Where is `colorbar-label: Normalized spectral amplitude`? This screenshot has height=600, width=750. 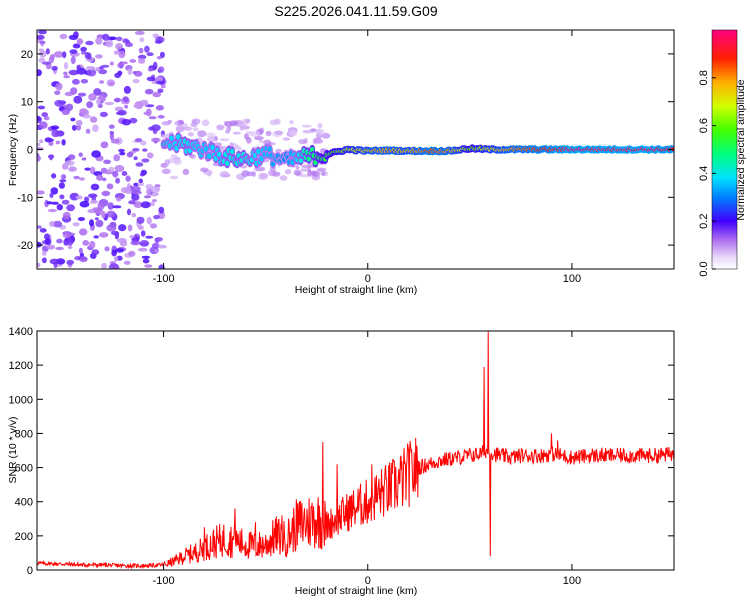 colorbar-label: Normalized spectral amplitude is located at coordinates (741, 149).